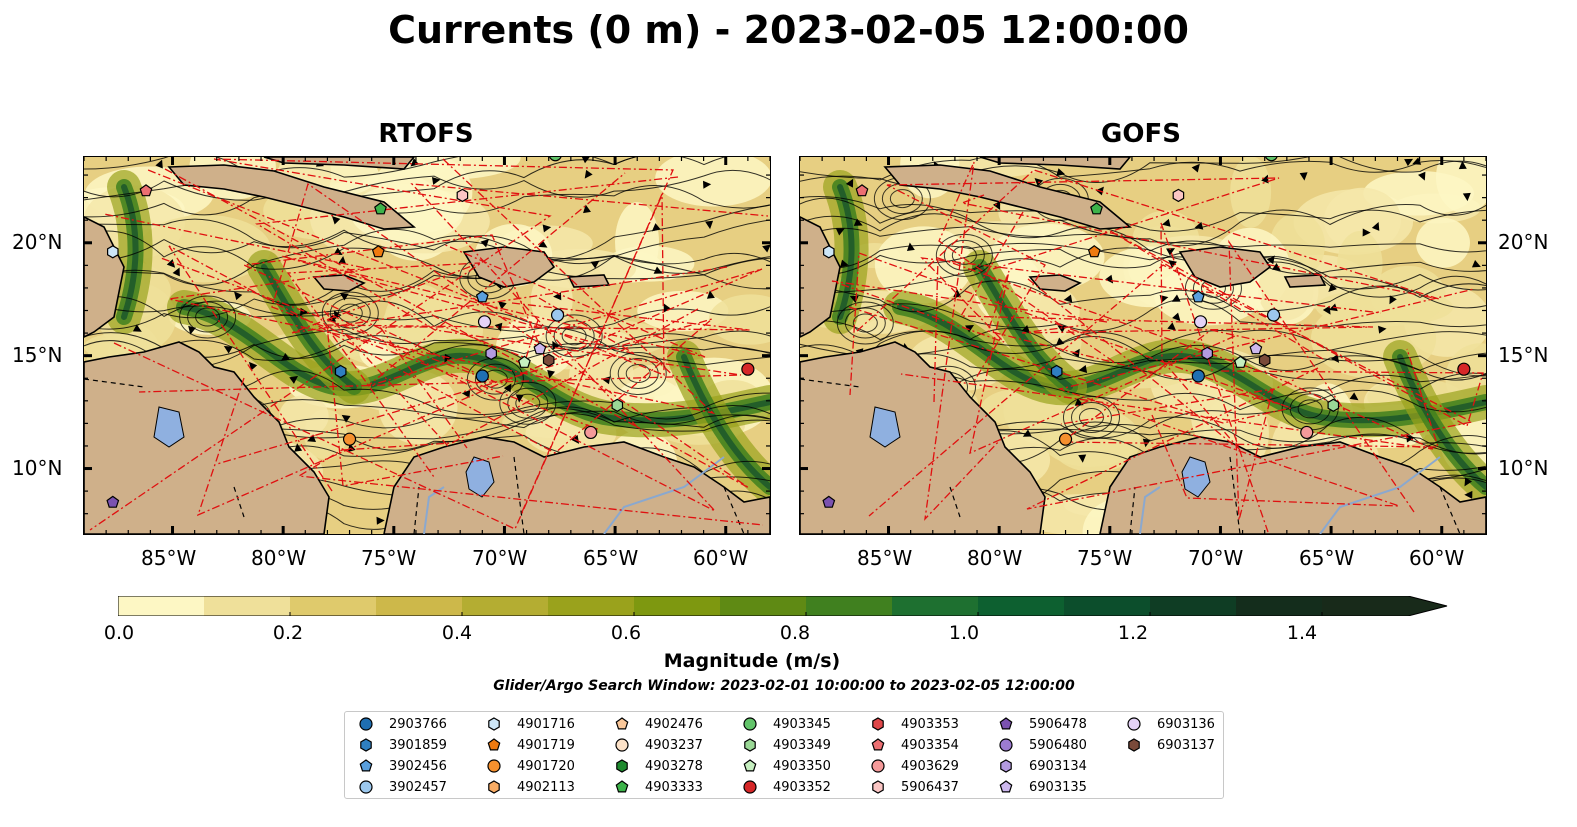  I want to click on legend-label: 2903766, so click(418, 724).